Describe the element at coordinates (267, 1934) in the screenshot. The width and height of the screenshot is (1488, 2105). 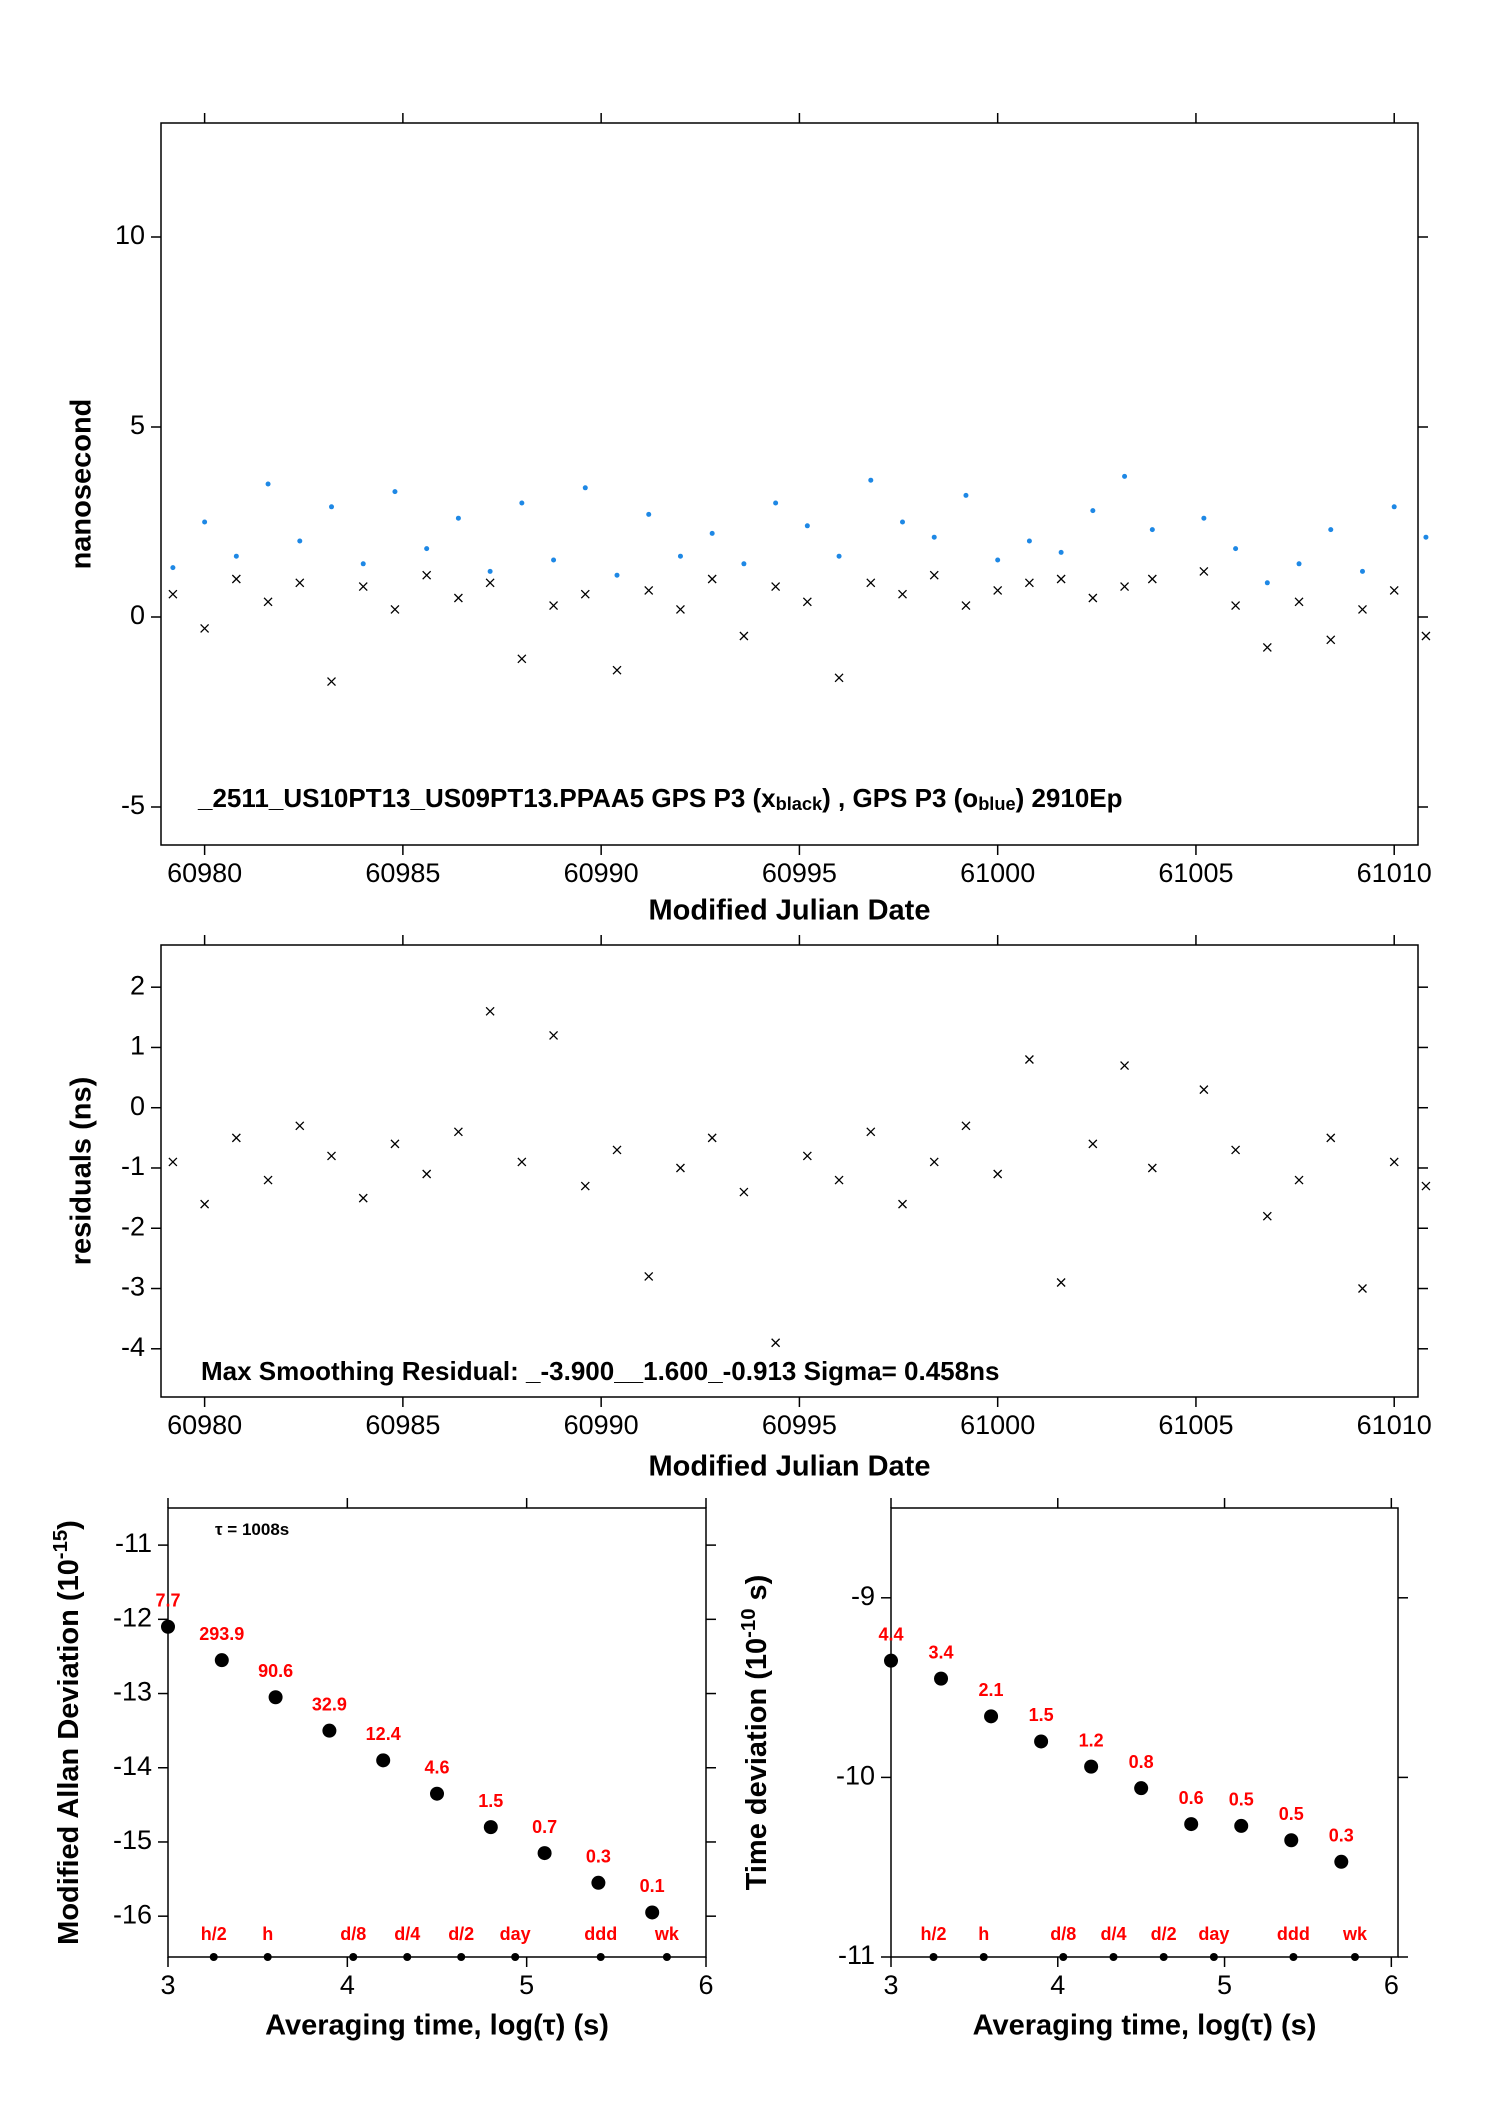
I see `tau-label: h` at that location.